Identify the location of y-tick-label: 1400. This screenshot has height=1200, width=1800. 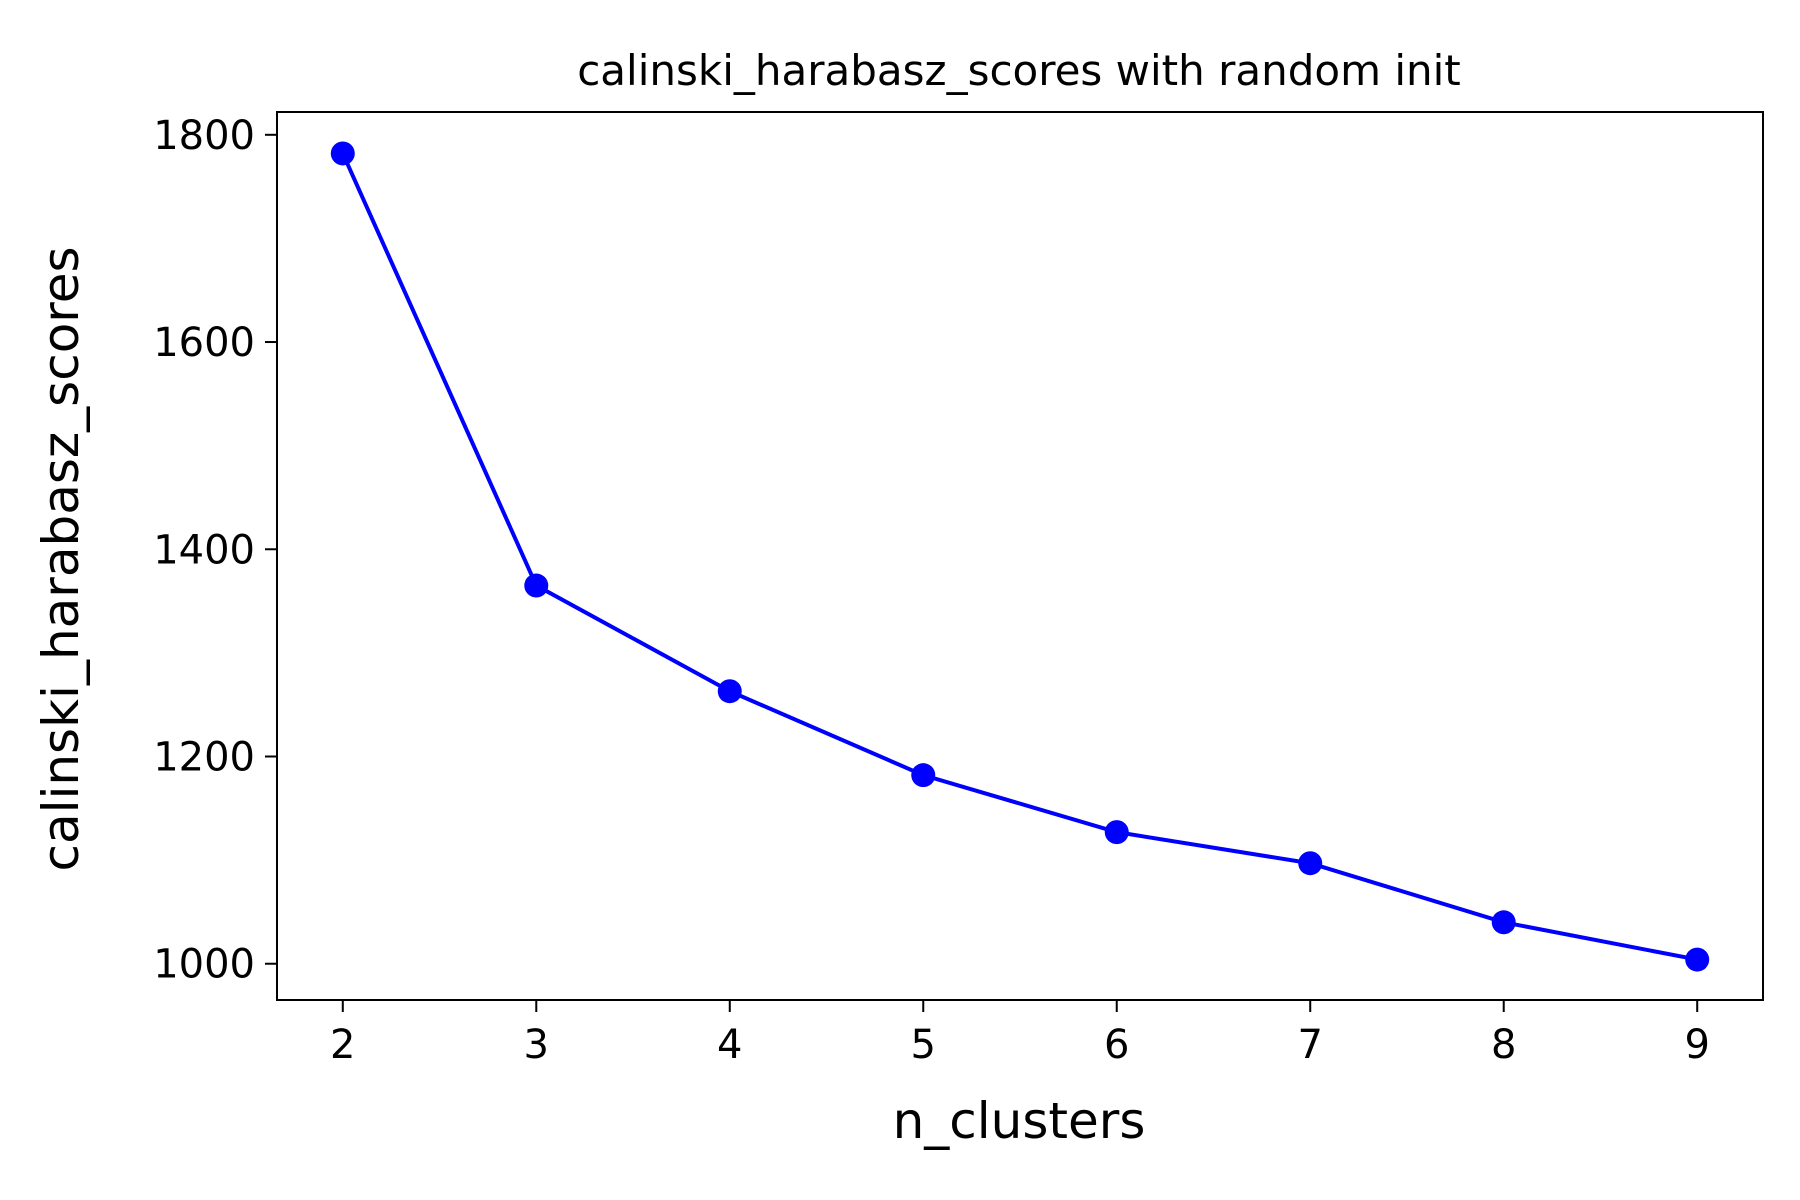
(204, 550).